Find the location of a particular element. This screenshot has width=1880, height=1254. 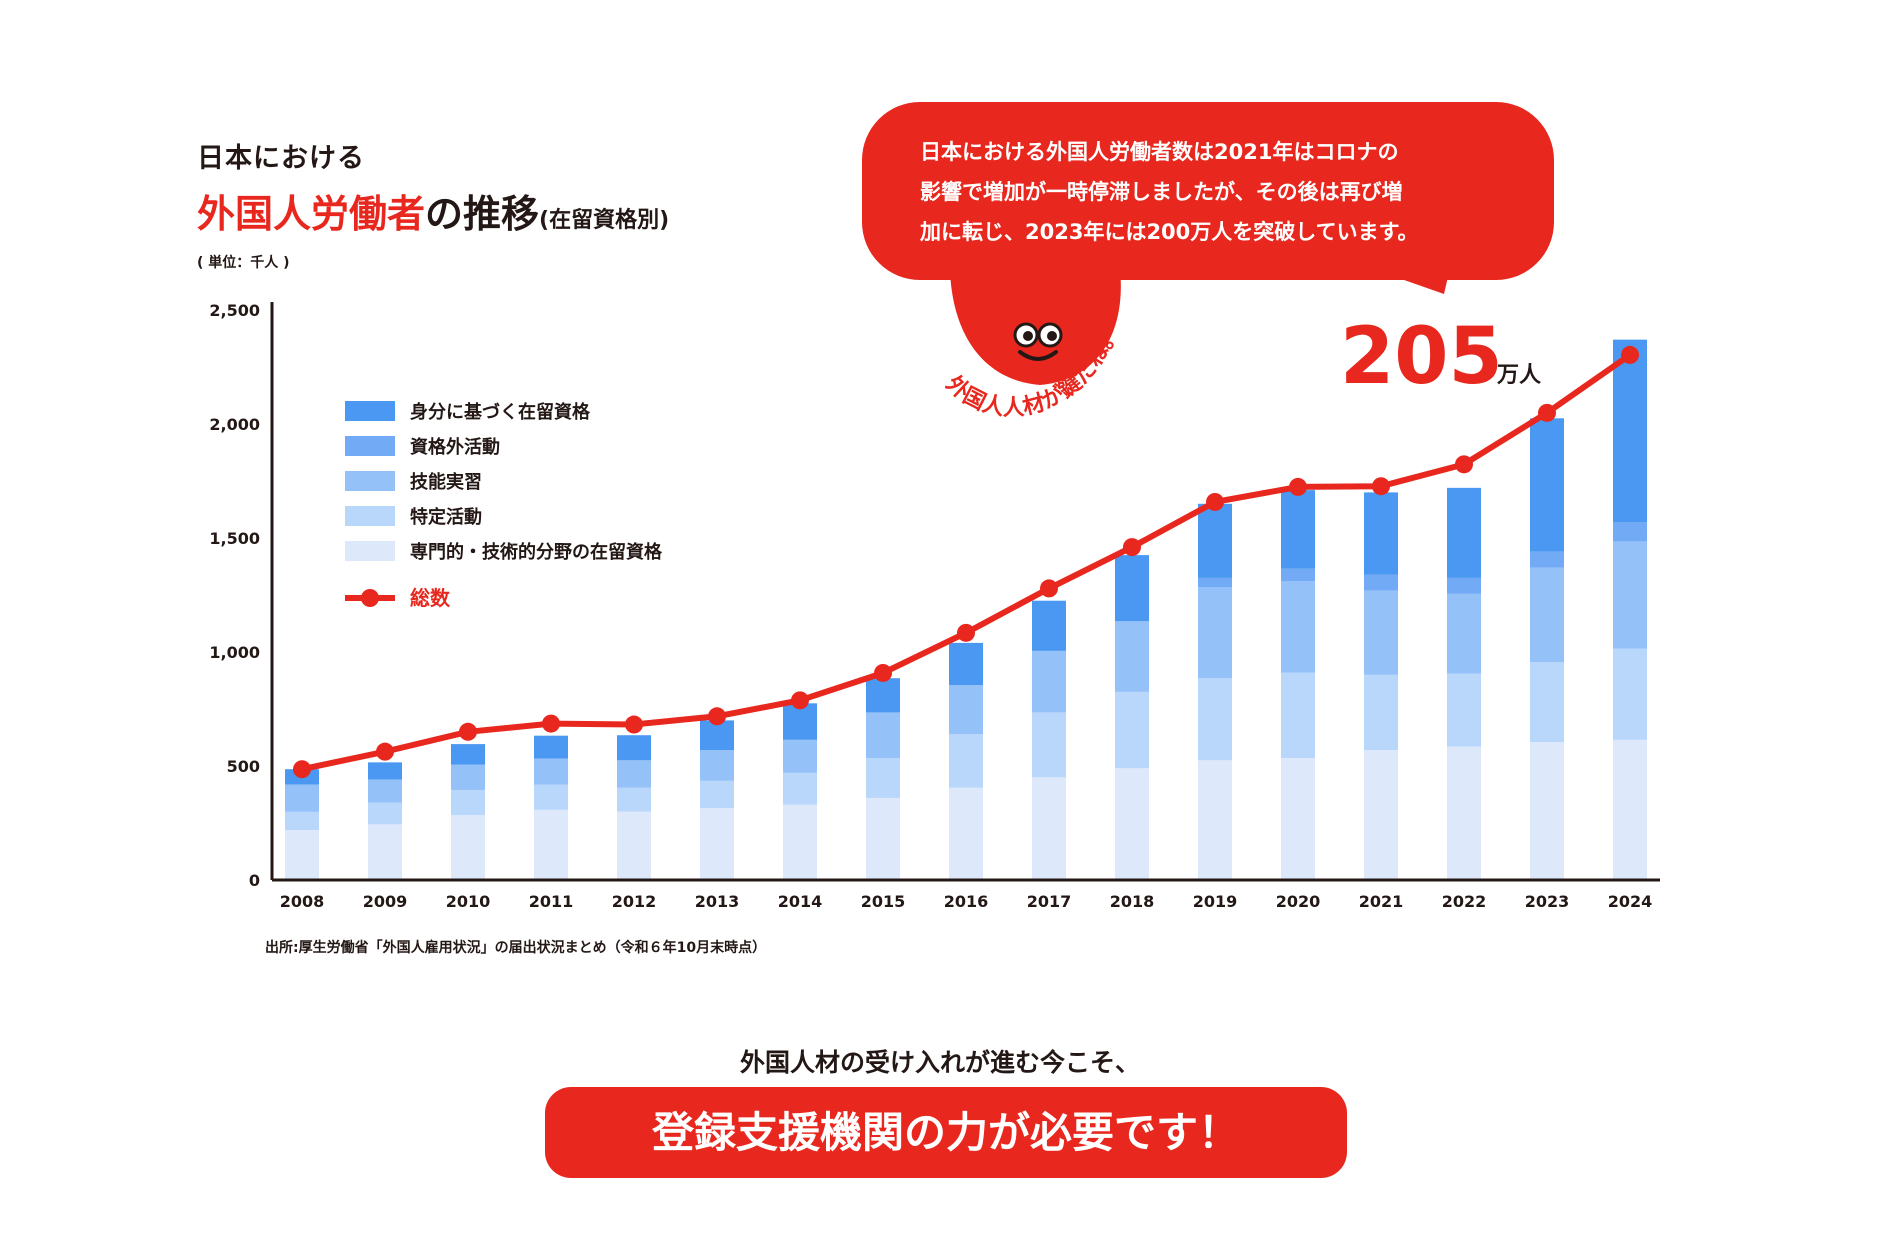

legend-total-marker is located at coordinates (370, 598).